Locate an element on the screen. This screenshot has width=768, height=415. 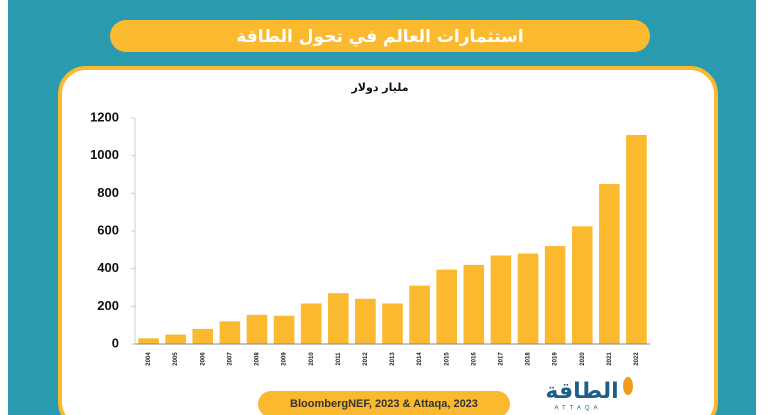
logo-flame is located at coordinates (628, 386).